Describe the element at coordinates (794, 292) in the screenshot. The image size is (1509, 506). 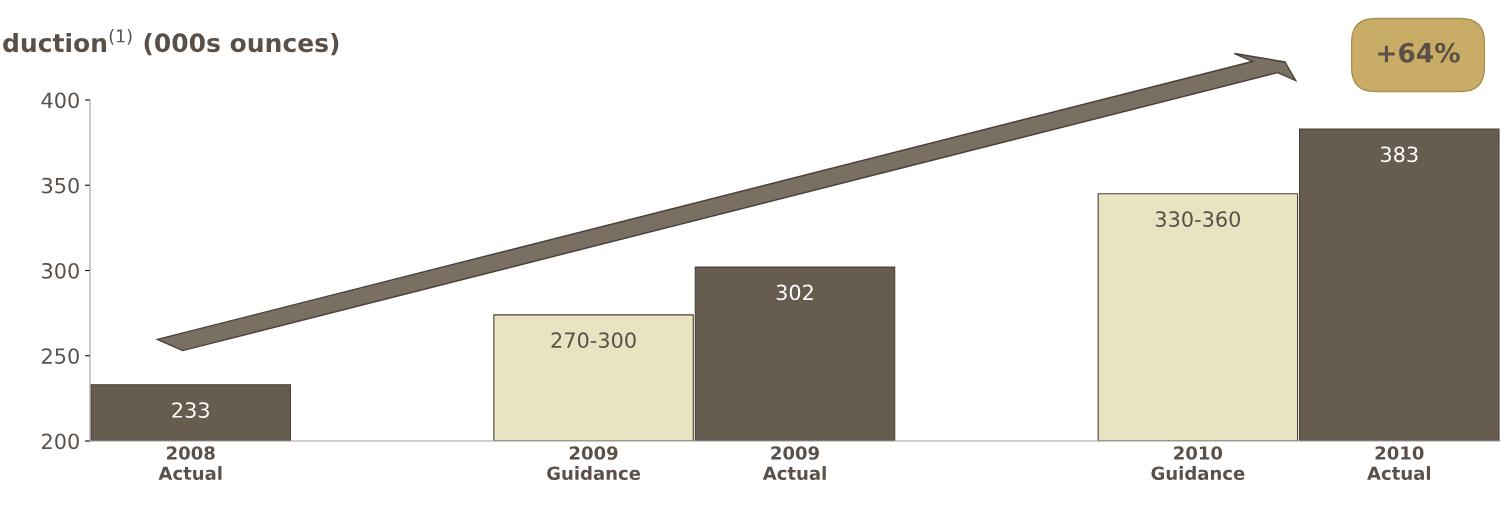
I see `data-label: 302` at that location.